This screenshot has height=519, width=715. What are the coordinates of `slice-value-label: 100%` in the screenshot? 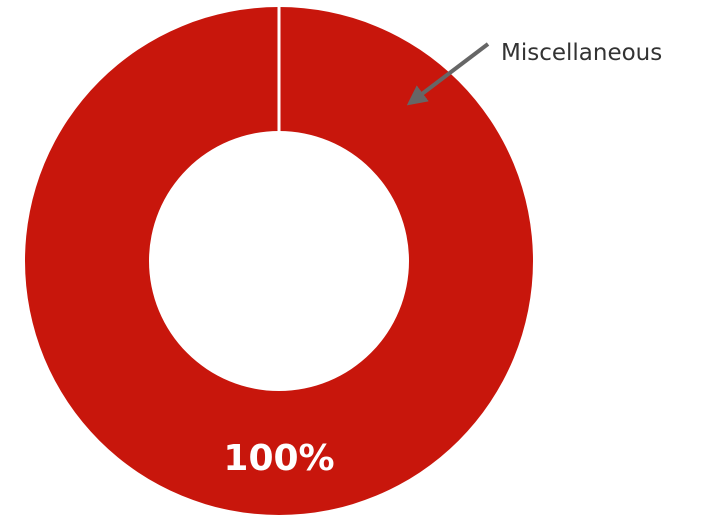 It's located at (278, 458).